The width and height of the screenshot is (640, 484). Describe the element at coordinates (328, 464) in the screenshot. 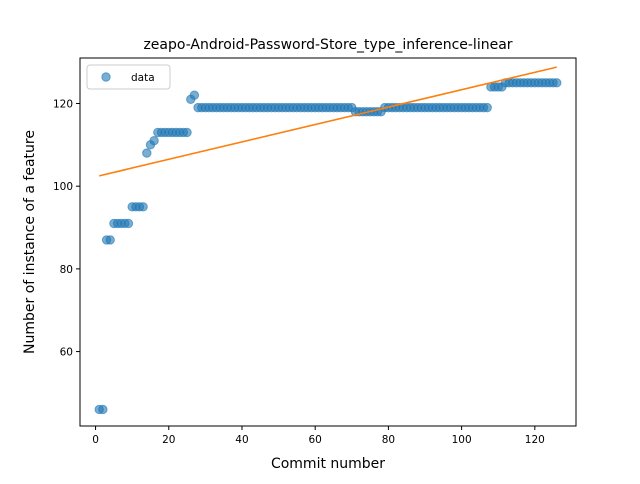

I see `x-axis-label: Commit number` at that location.